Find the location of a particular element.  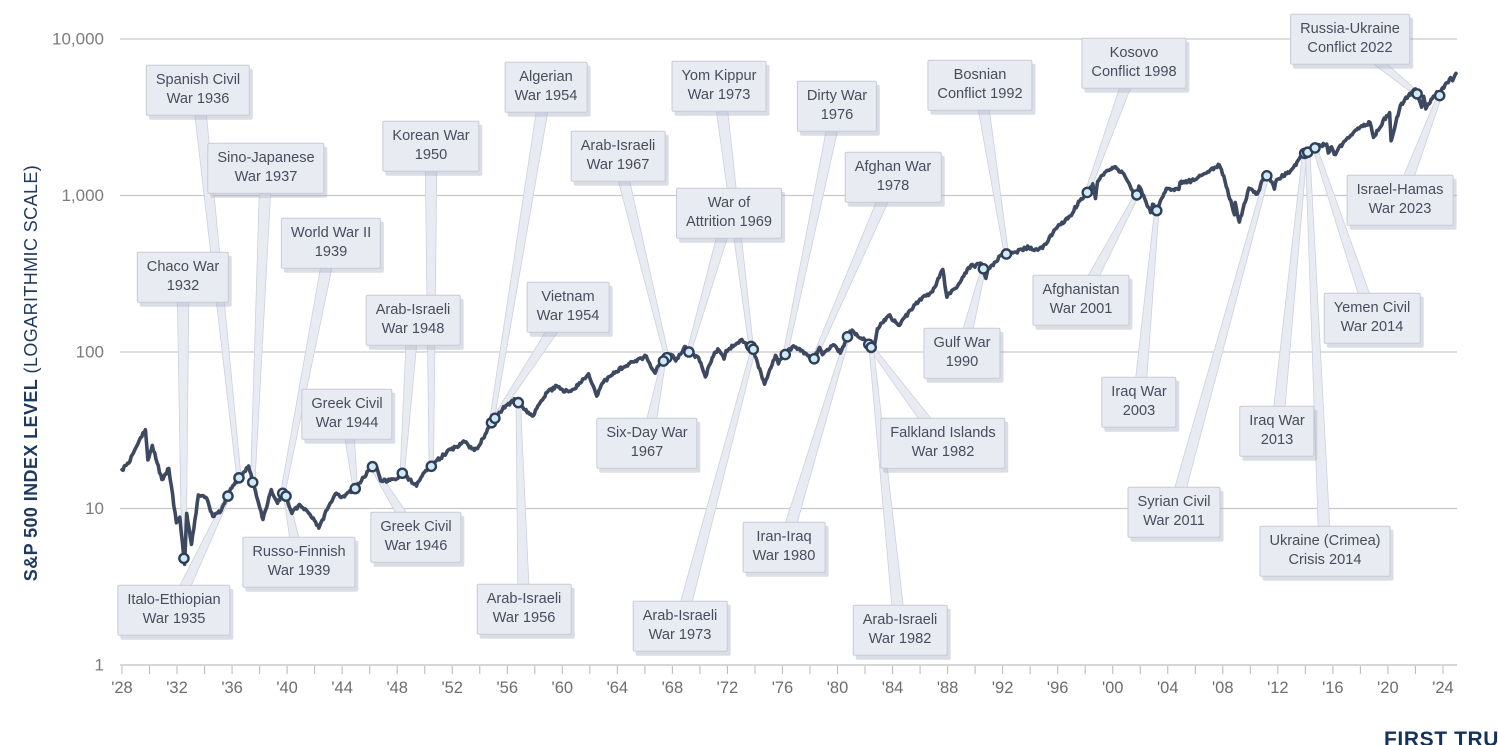

y-axis-title: S&P 500 INDEX LEVEL (LOGARITHMIC SCALE) is located at coordinates (32, 373).